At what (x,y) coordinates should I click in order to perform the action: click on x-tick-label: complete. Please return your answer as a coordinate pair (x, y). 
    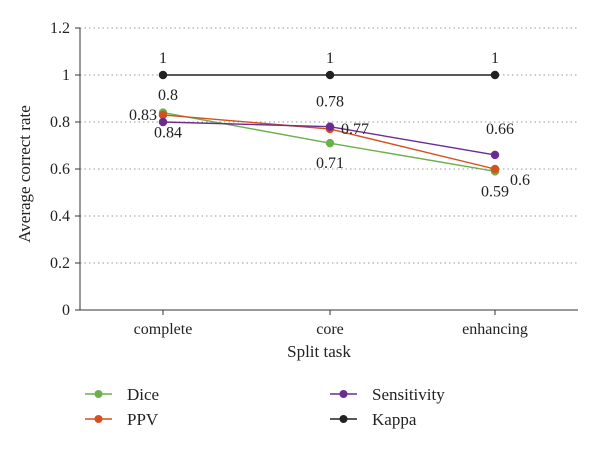
    Looking at the image, I should click on (163, 329).